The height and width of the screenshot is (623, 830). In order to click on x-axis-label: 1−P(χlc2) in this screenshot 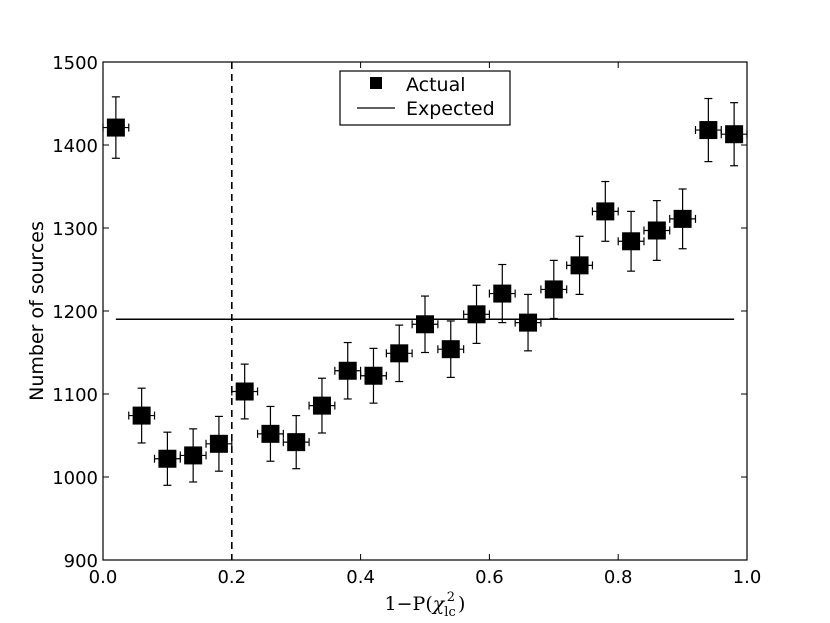, I will do `click(425, 605)`.